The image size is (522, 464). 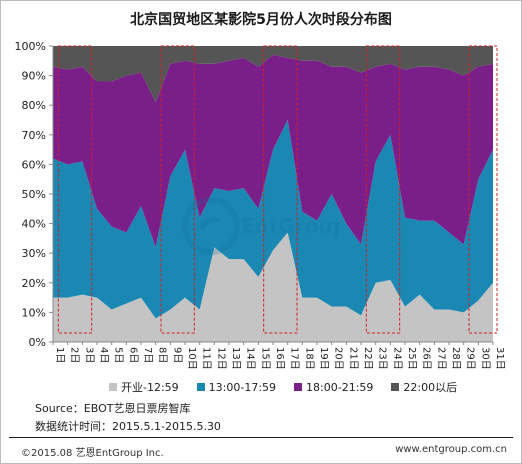 What do you see at coordinates (220, 358) in the screenshot?
I see `x-tick-label: 12日` at bounding box center [220, 358].